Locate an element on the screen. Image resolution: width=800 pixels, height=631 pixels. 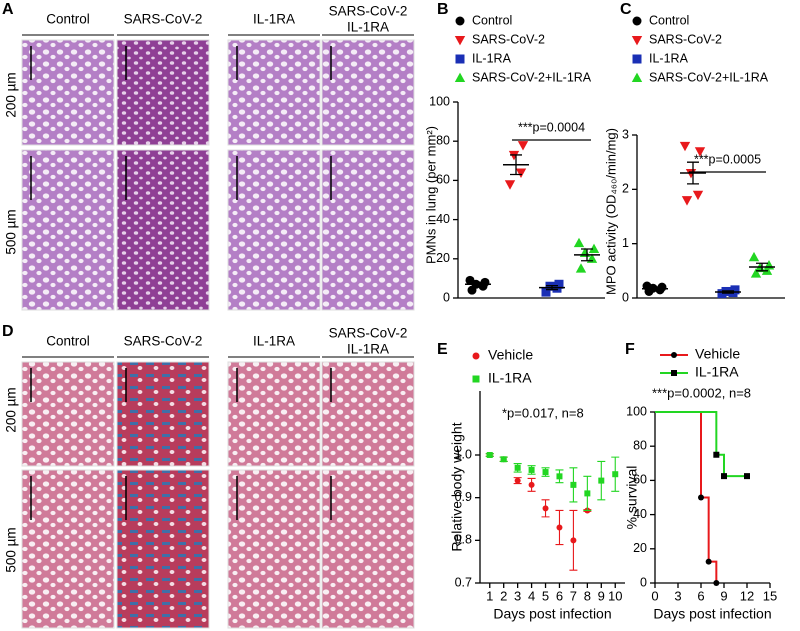
x-tick-label: 6 is located at coordinates (559, 595).